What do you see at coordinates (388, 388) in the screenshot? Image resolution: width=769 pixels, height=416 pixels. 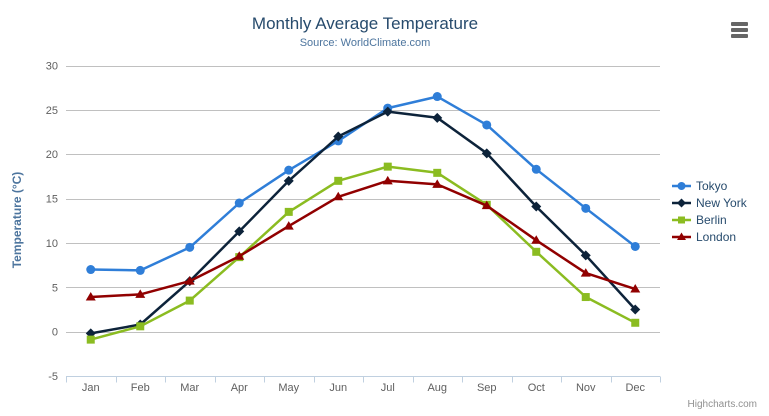 I see `x-axis-label: Jul` at bounding box center [388, 388].